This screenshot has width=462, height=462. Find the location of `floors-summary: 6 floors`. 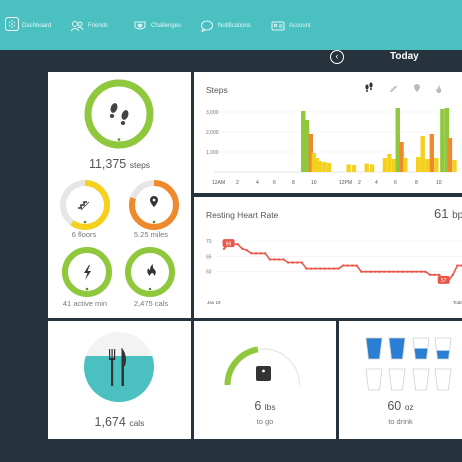

floors-summary: 6 floors is located at coordinates (84, 234).